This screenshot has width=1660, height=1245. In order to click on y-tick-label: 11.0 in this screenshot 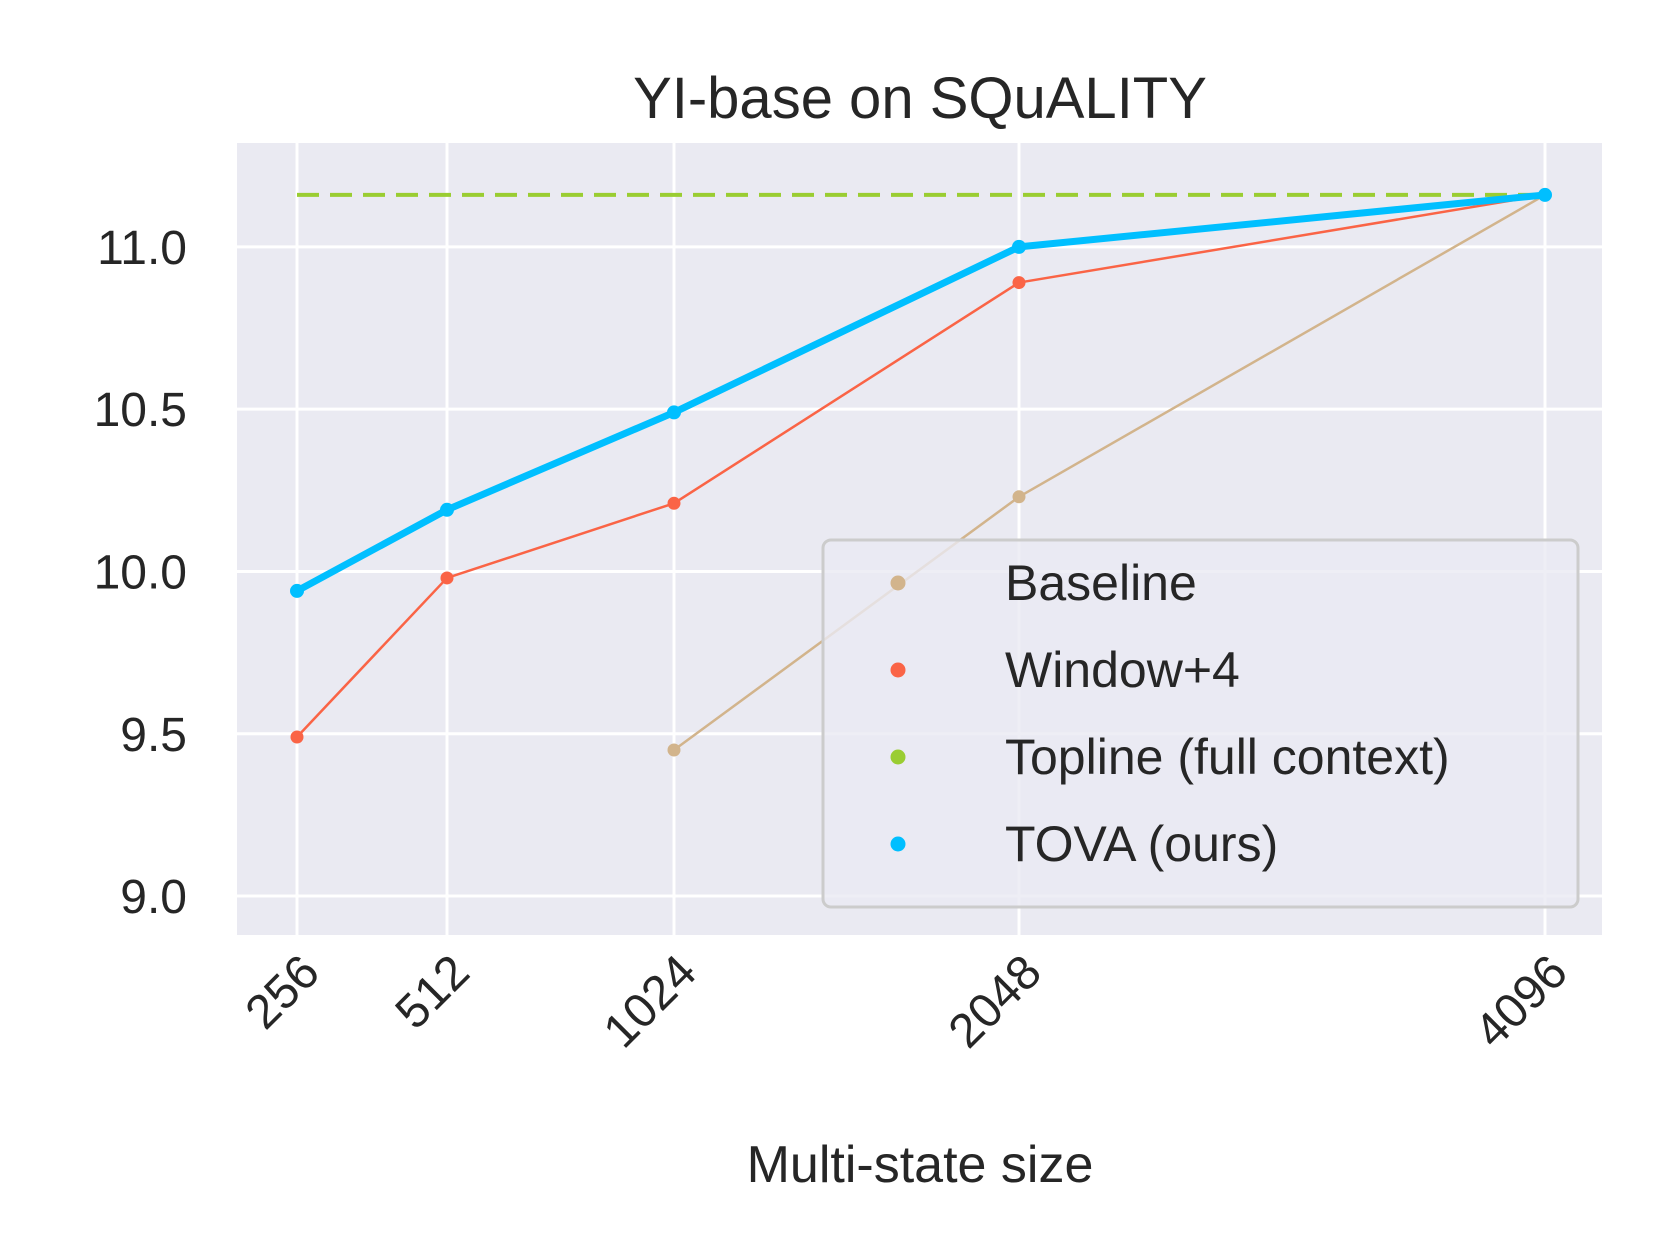, I will do `click(142, 248)`.